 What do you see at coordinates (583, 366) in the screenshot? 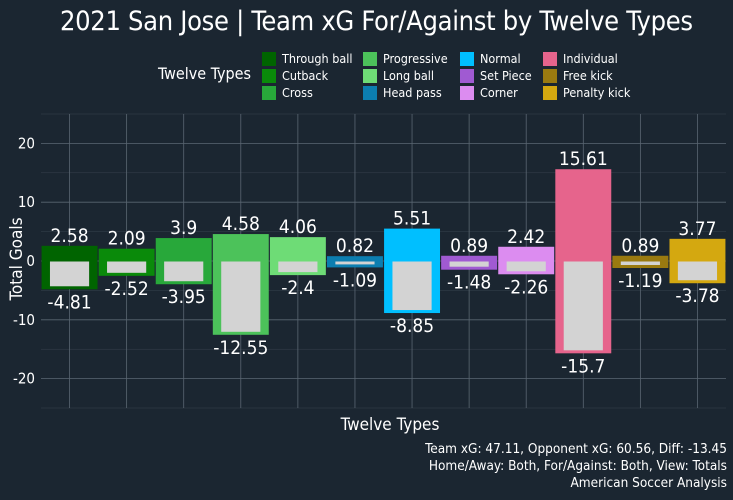
I see `data-label-against: -15.7` at bounding box center [583, 366].